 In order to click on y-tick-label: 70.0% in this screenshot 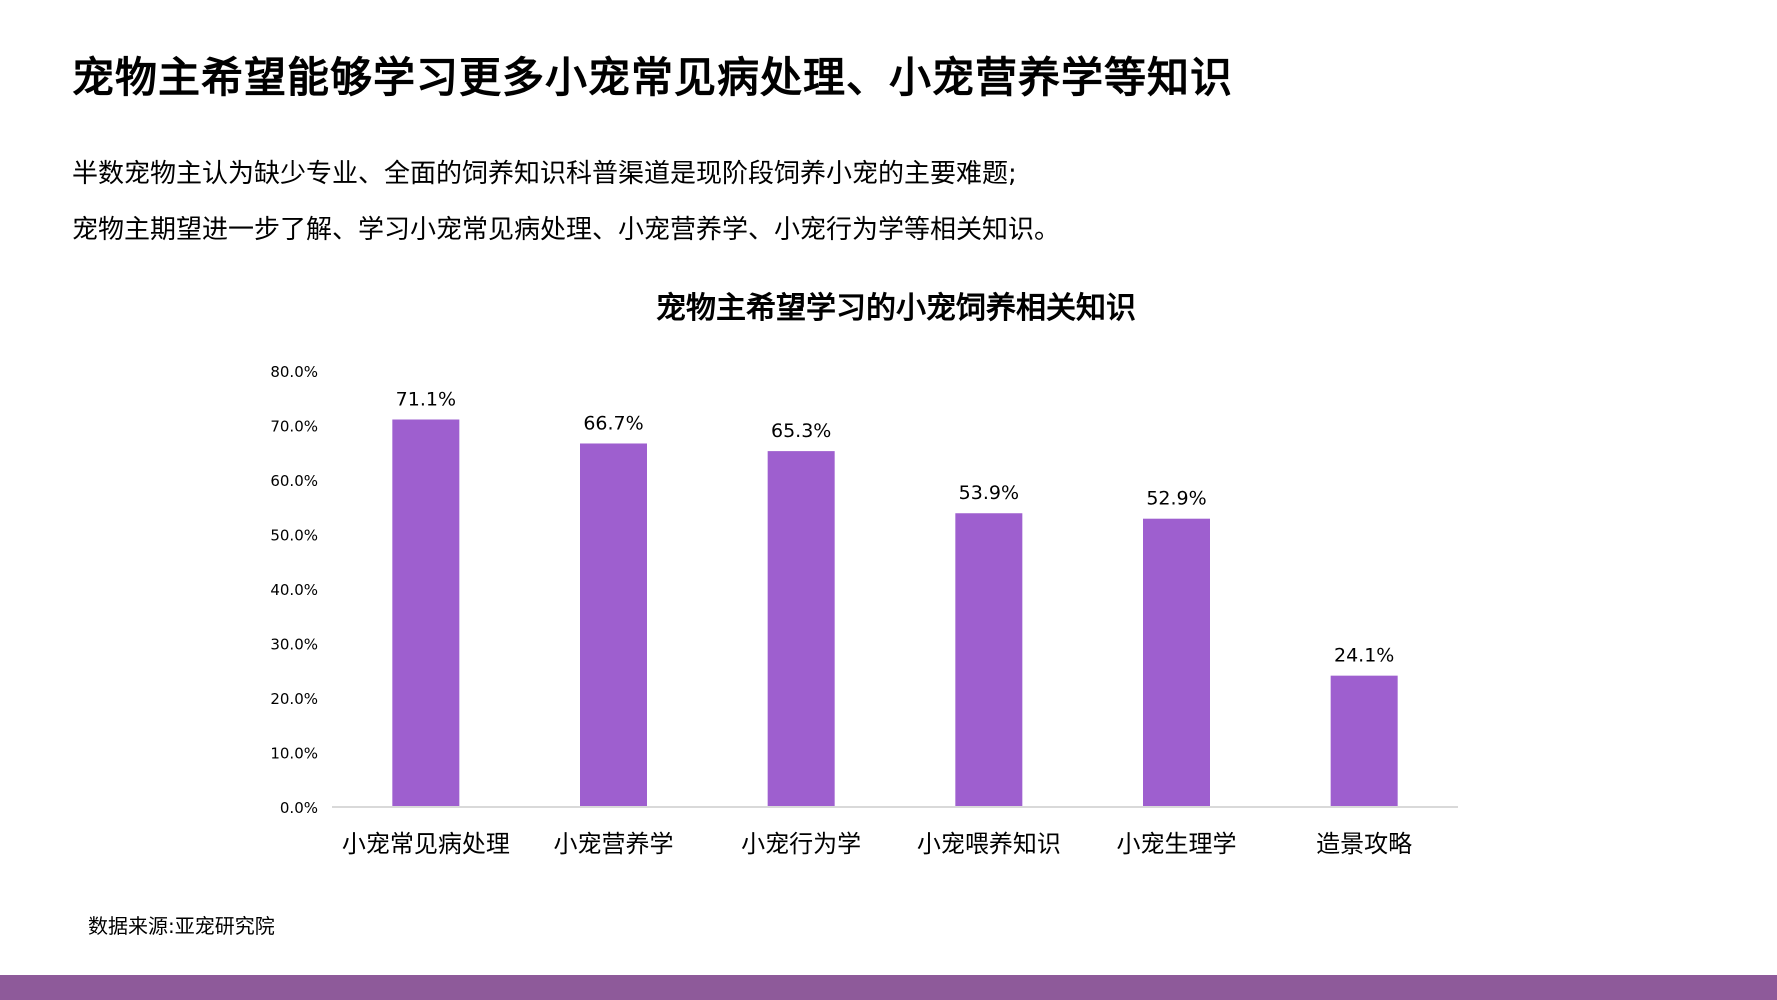, I will do `click(294, 427)`.